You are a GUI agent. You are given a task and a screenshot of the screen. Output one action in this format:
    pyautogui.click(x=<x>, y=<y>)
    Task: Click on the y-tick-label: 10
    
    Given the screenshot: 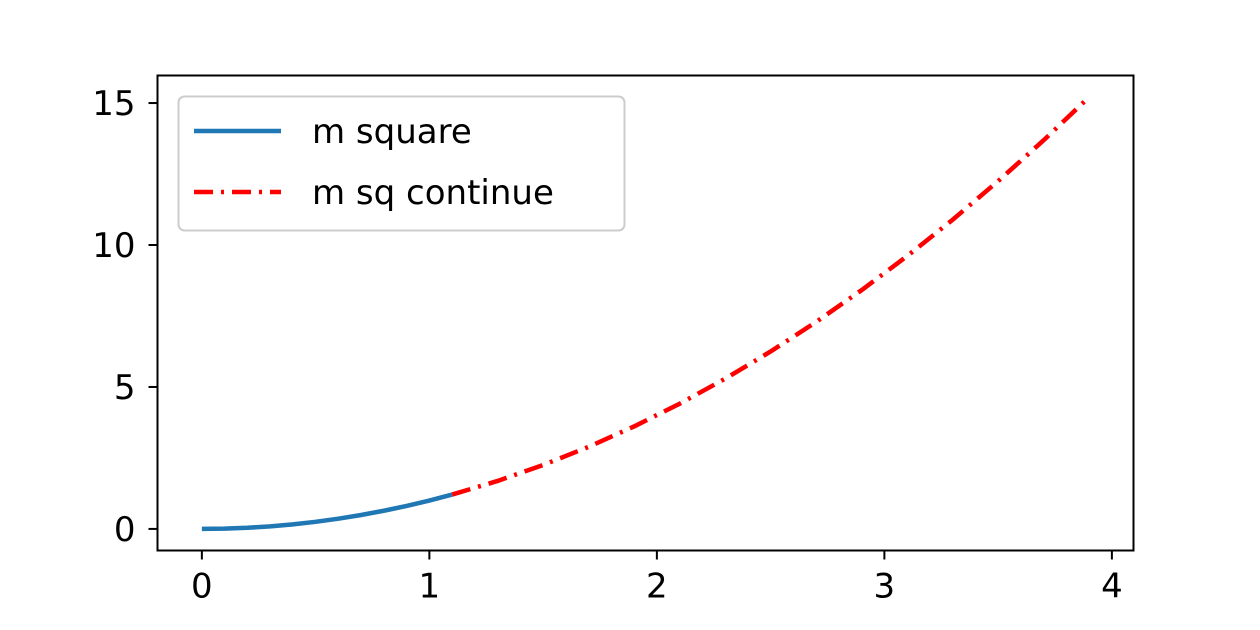 What is the action you would take?
    pyautogui.click(x=113, y=246)
    